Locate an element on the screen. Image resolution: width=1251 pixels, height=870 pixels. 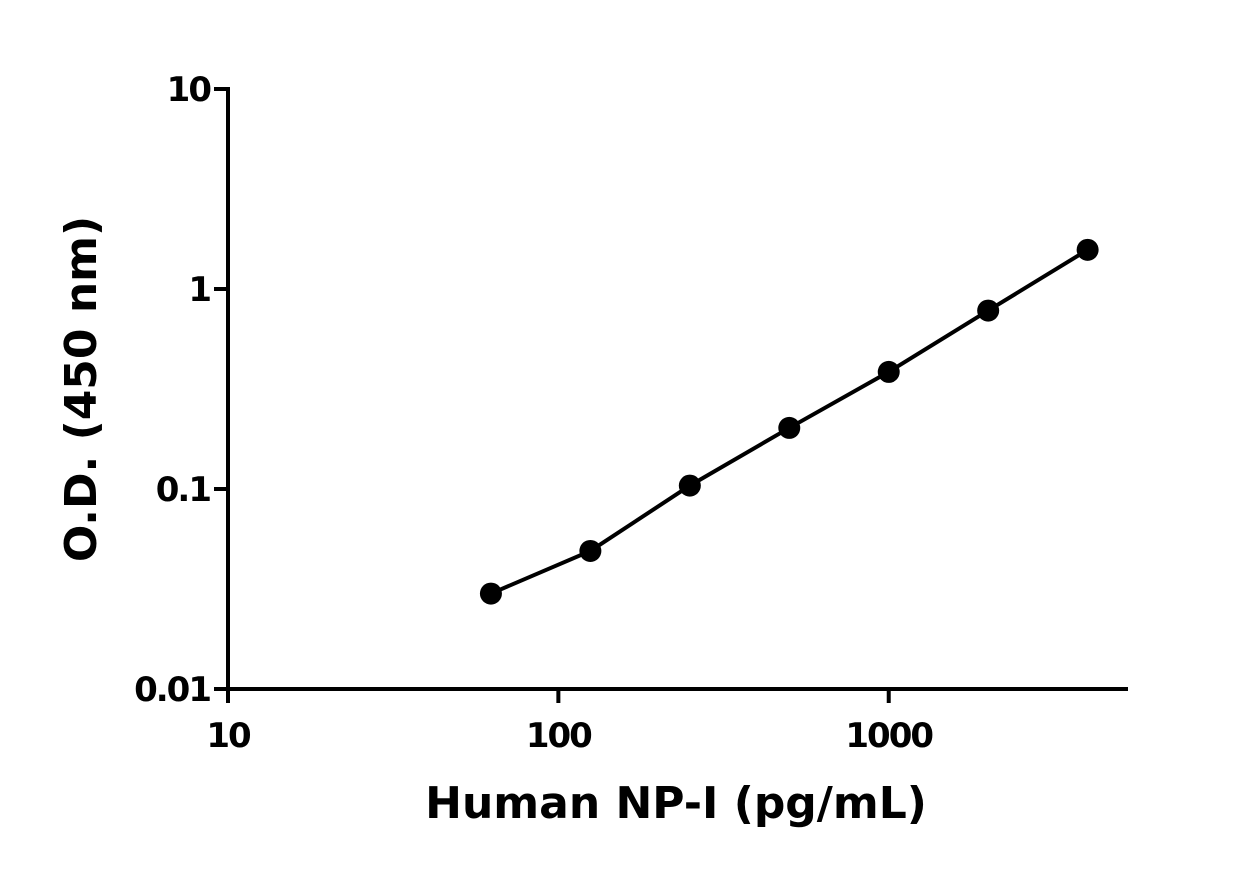
x-axis-label: Human NP-I (pg/mL) is located at coordinates (676, 803).